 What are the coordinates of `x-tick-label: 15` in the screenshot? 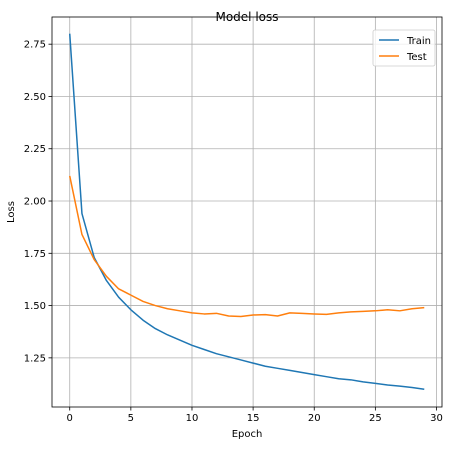 It's located at (253, 418).